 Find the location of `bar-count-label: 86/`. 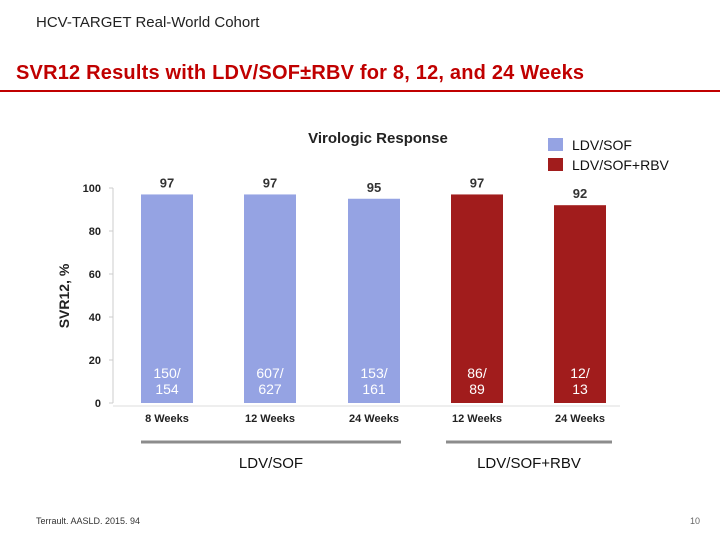

bar-count-label: 86/ is located at coordinates (477, 373).